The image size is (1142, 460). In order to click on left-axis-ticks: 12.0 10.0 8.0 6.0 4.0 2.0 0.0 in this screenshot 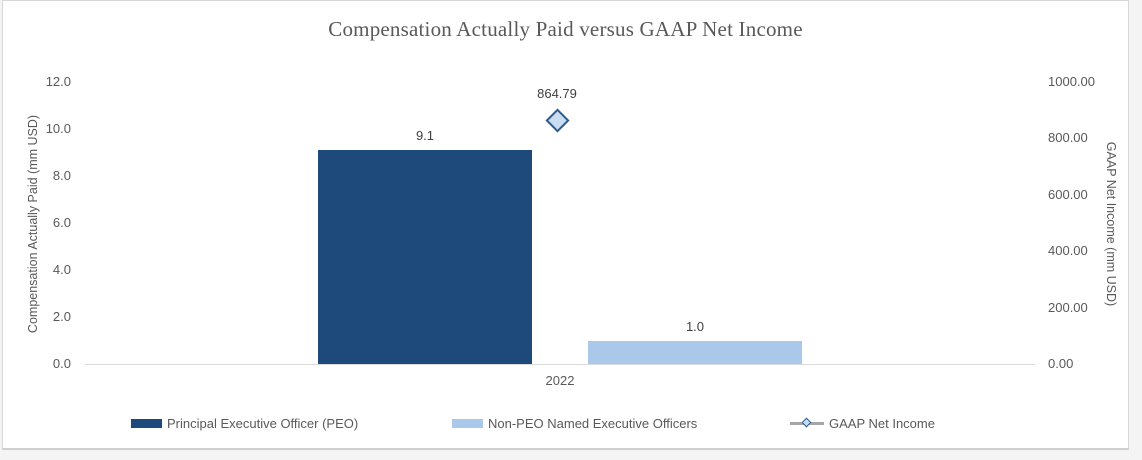, I will do `click(37, 226)`.